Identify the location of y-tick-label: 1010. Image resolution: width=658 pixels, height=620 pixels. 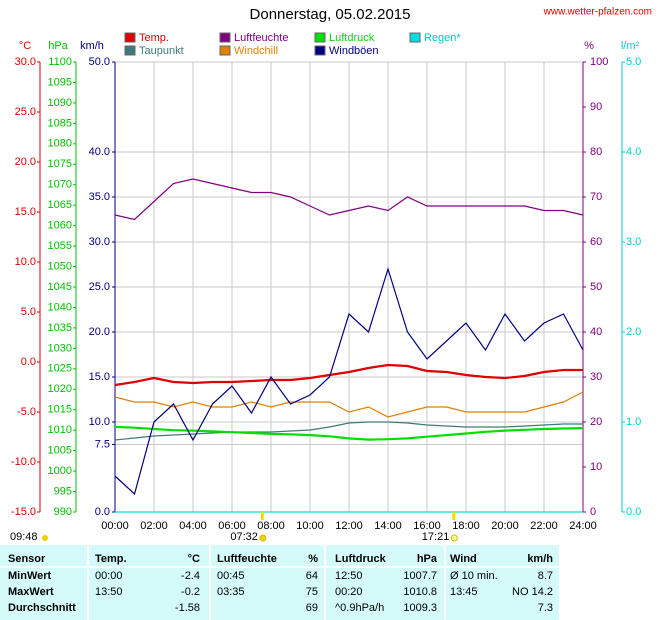
(60, 430).